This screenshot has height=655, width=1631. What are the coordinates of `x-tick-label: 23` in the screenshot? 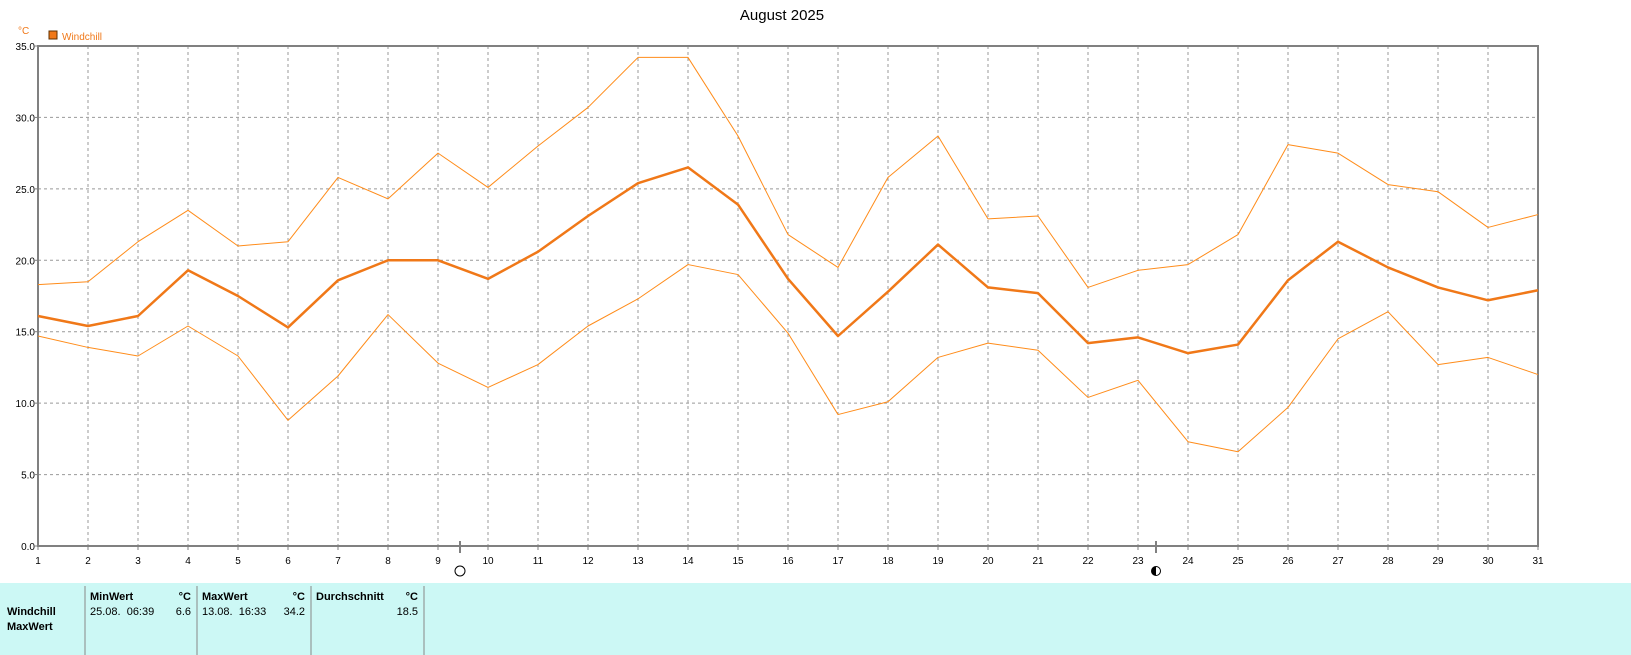 It's located at (1138, 561).